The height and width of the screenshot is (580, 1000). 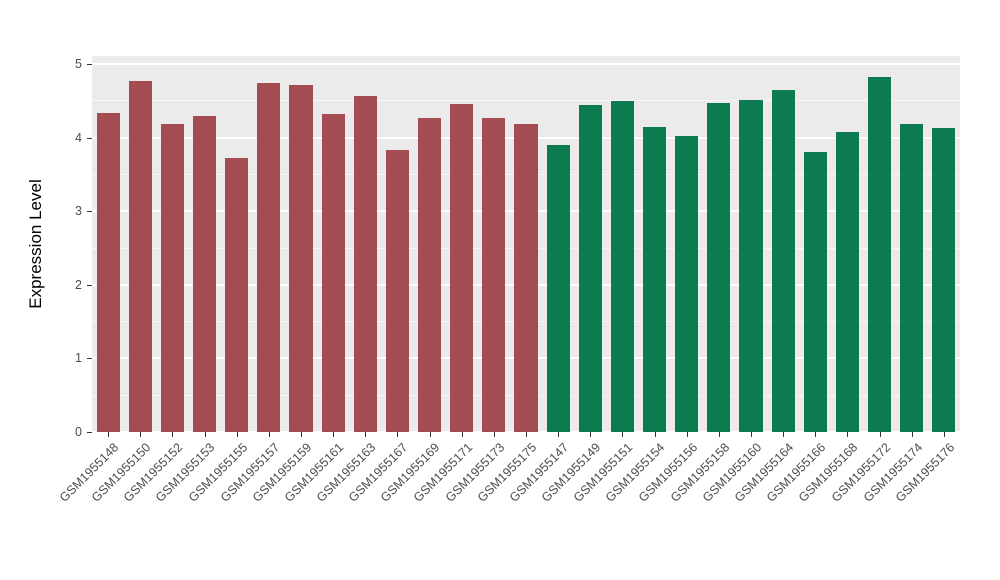 What do you see at coordinates (78, 211) in the screenshot?
I see `y-tick-label: 3` at bounding box center [78, 211].